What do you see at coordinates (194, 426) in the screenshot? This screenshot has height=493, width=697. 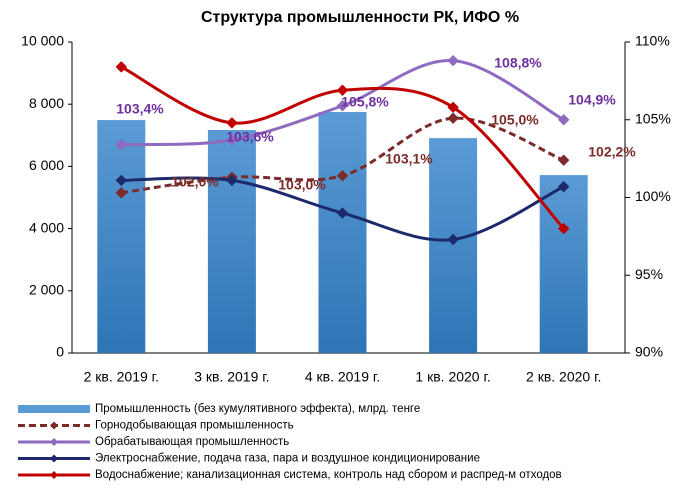 I see `legend-label: Горнодобывающая промышленность` at bounding box center [194, 426].